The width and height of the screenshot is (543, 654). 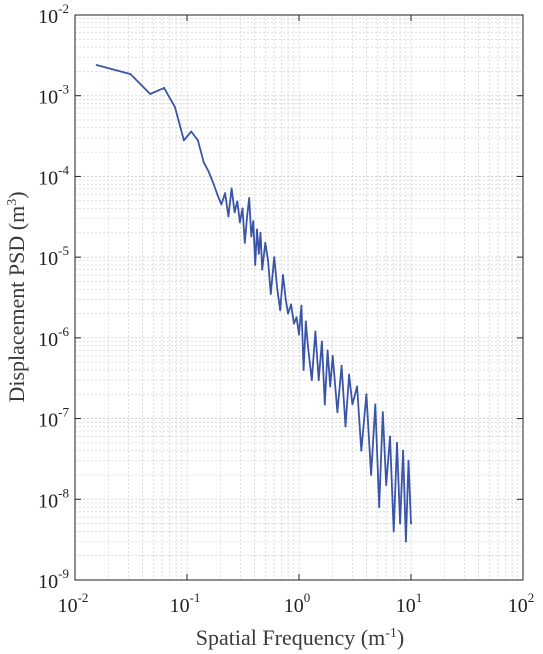 I want to click on y-tick-label: 10⁻⁹, so click(x=53, y=579).